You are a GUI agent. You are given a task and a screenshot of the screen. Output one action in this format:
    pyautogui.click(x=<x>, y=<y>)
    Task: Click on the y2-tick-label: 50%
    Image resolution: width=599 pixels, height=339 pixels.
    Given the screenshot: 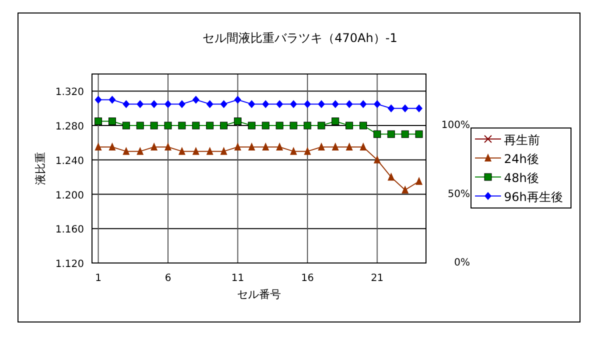 What is the action you would take?
    pyautogui.click(x=459, y=194)
    